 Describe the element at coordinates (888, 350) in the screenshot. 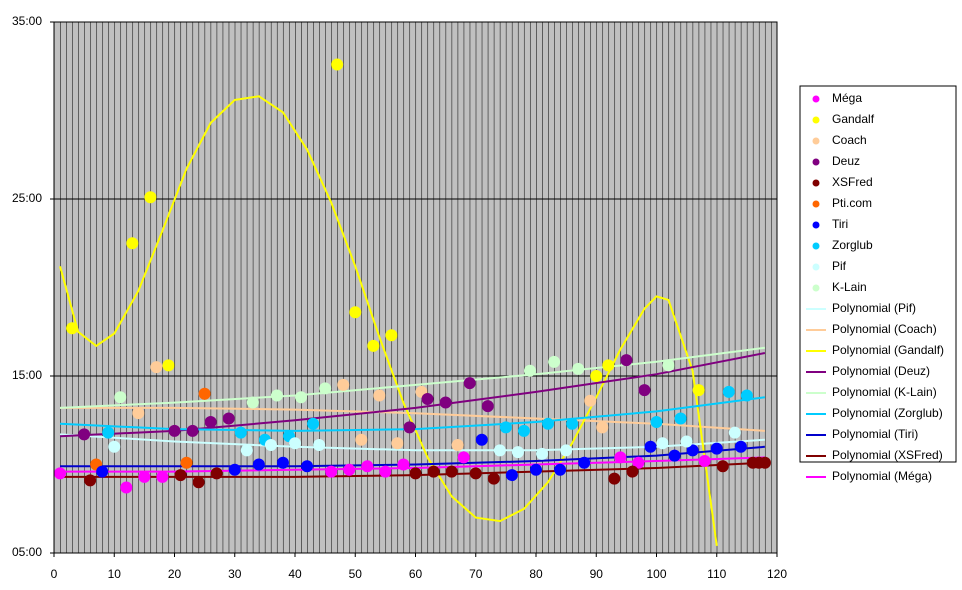

I see `legend-label: Polynomial (Gandalf)` at that location.